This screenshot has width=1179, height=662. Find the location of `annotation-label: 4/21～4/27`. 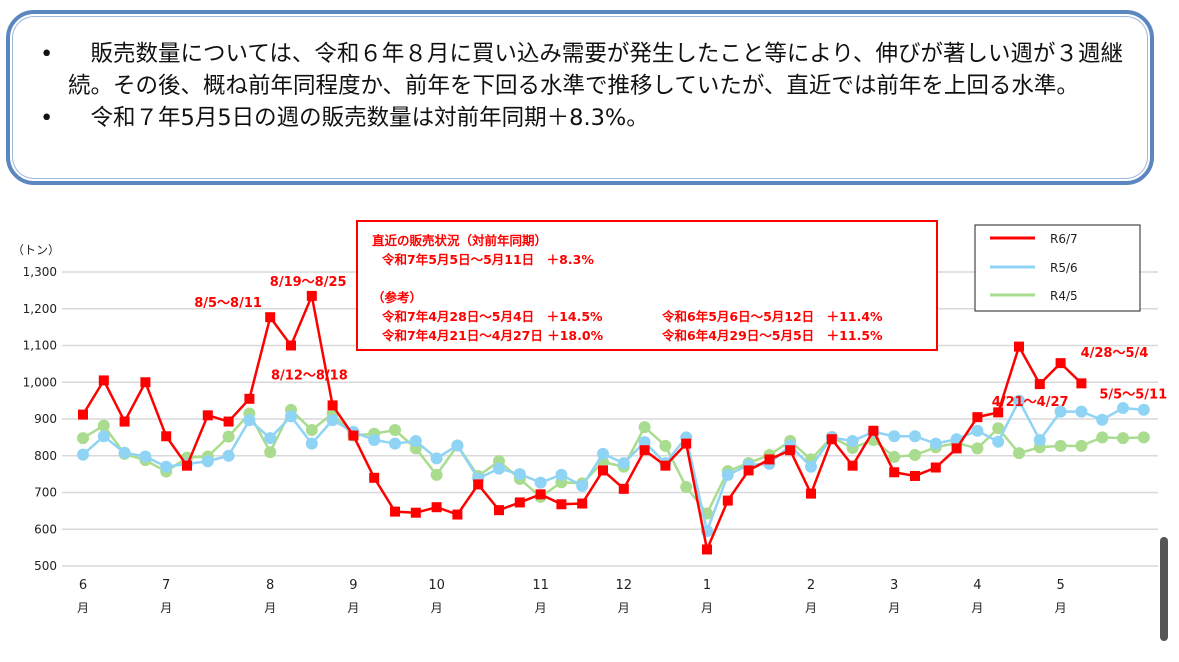

annotation-label: 4/21～4/27 is located at coordinates (1030, 402).